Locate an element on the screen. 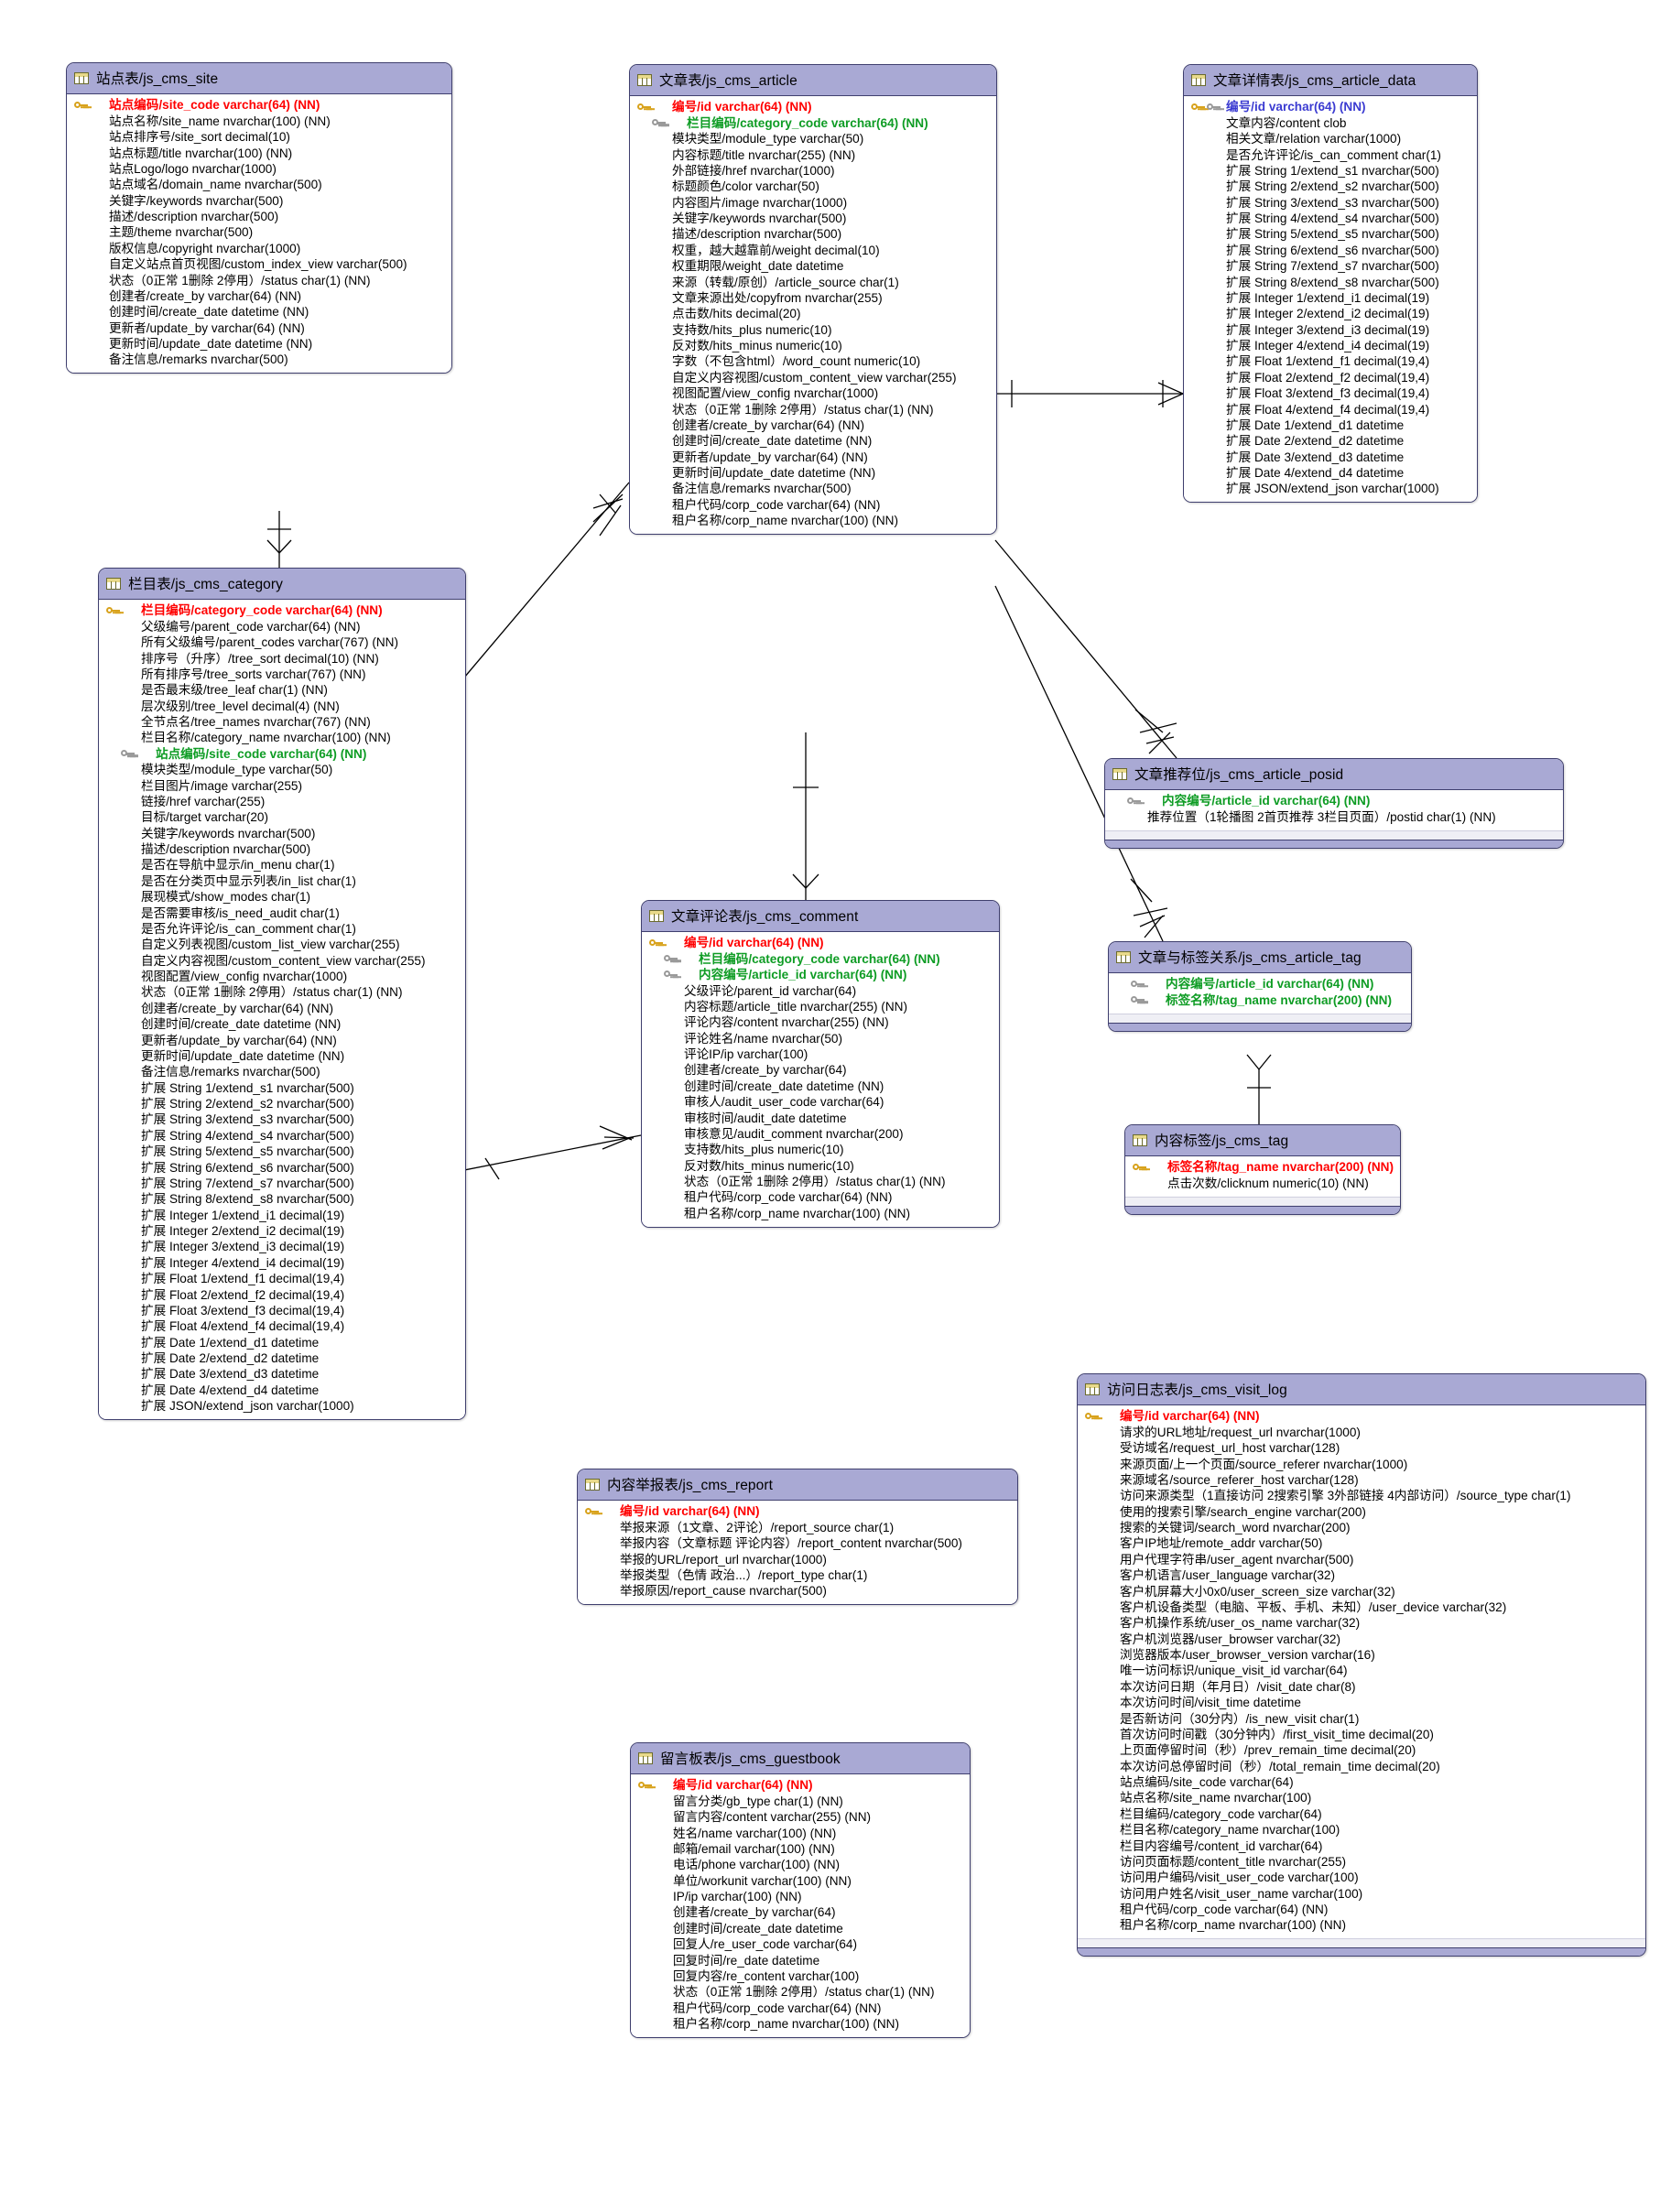 This screenshot has height=2212, width=1671. attribute-row: 评论姓名/name nvarchar(50) is located at coordinates (820, 1039).